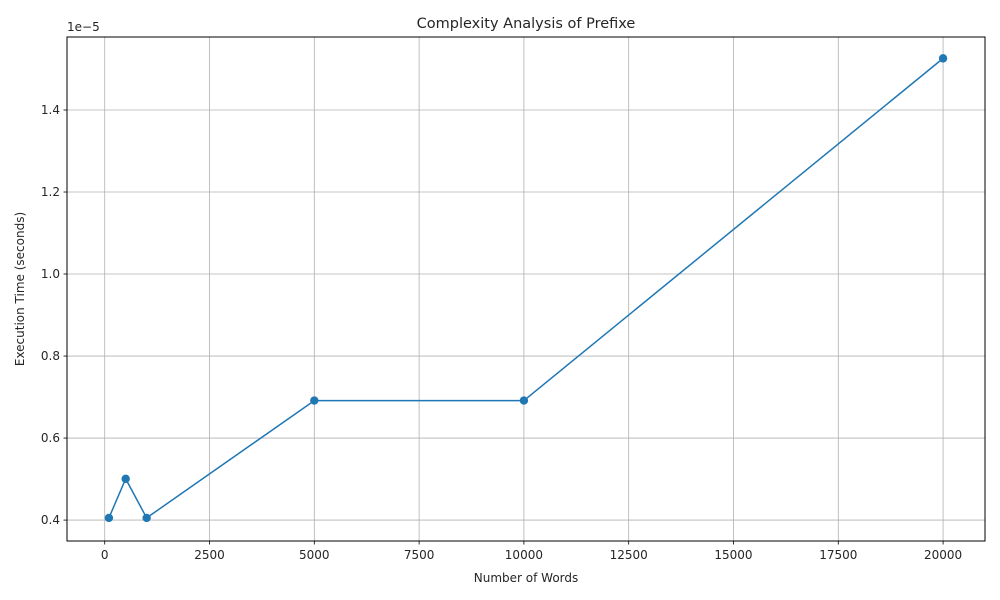 The height and width of the screenshot is (600, 1000). Describe the element at coordinates (419, 555) in the screenshot. I see `x-tick-label: 7500` at that location.